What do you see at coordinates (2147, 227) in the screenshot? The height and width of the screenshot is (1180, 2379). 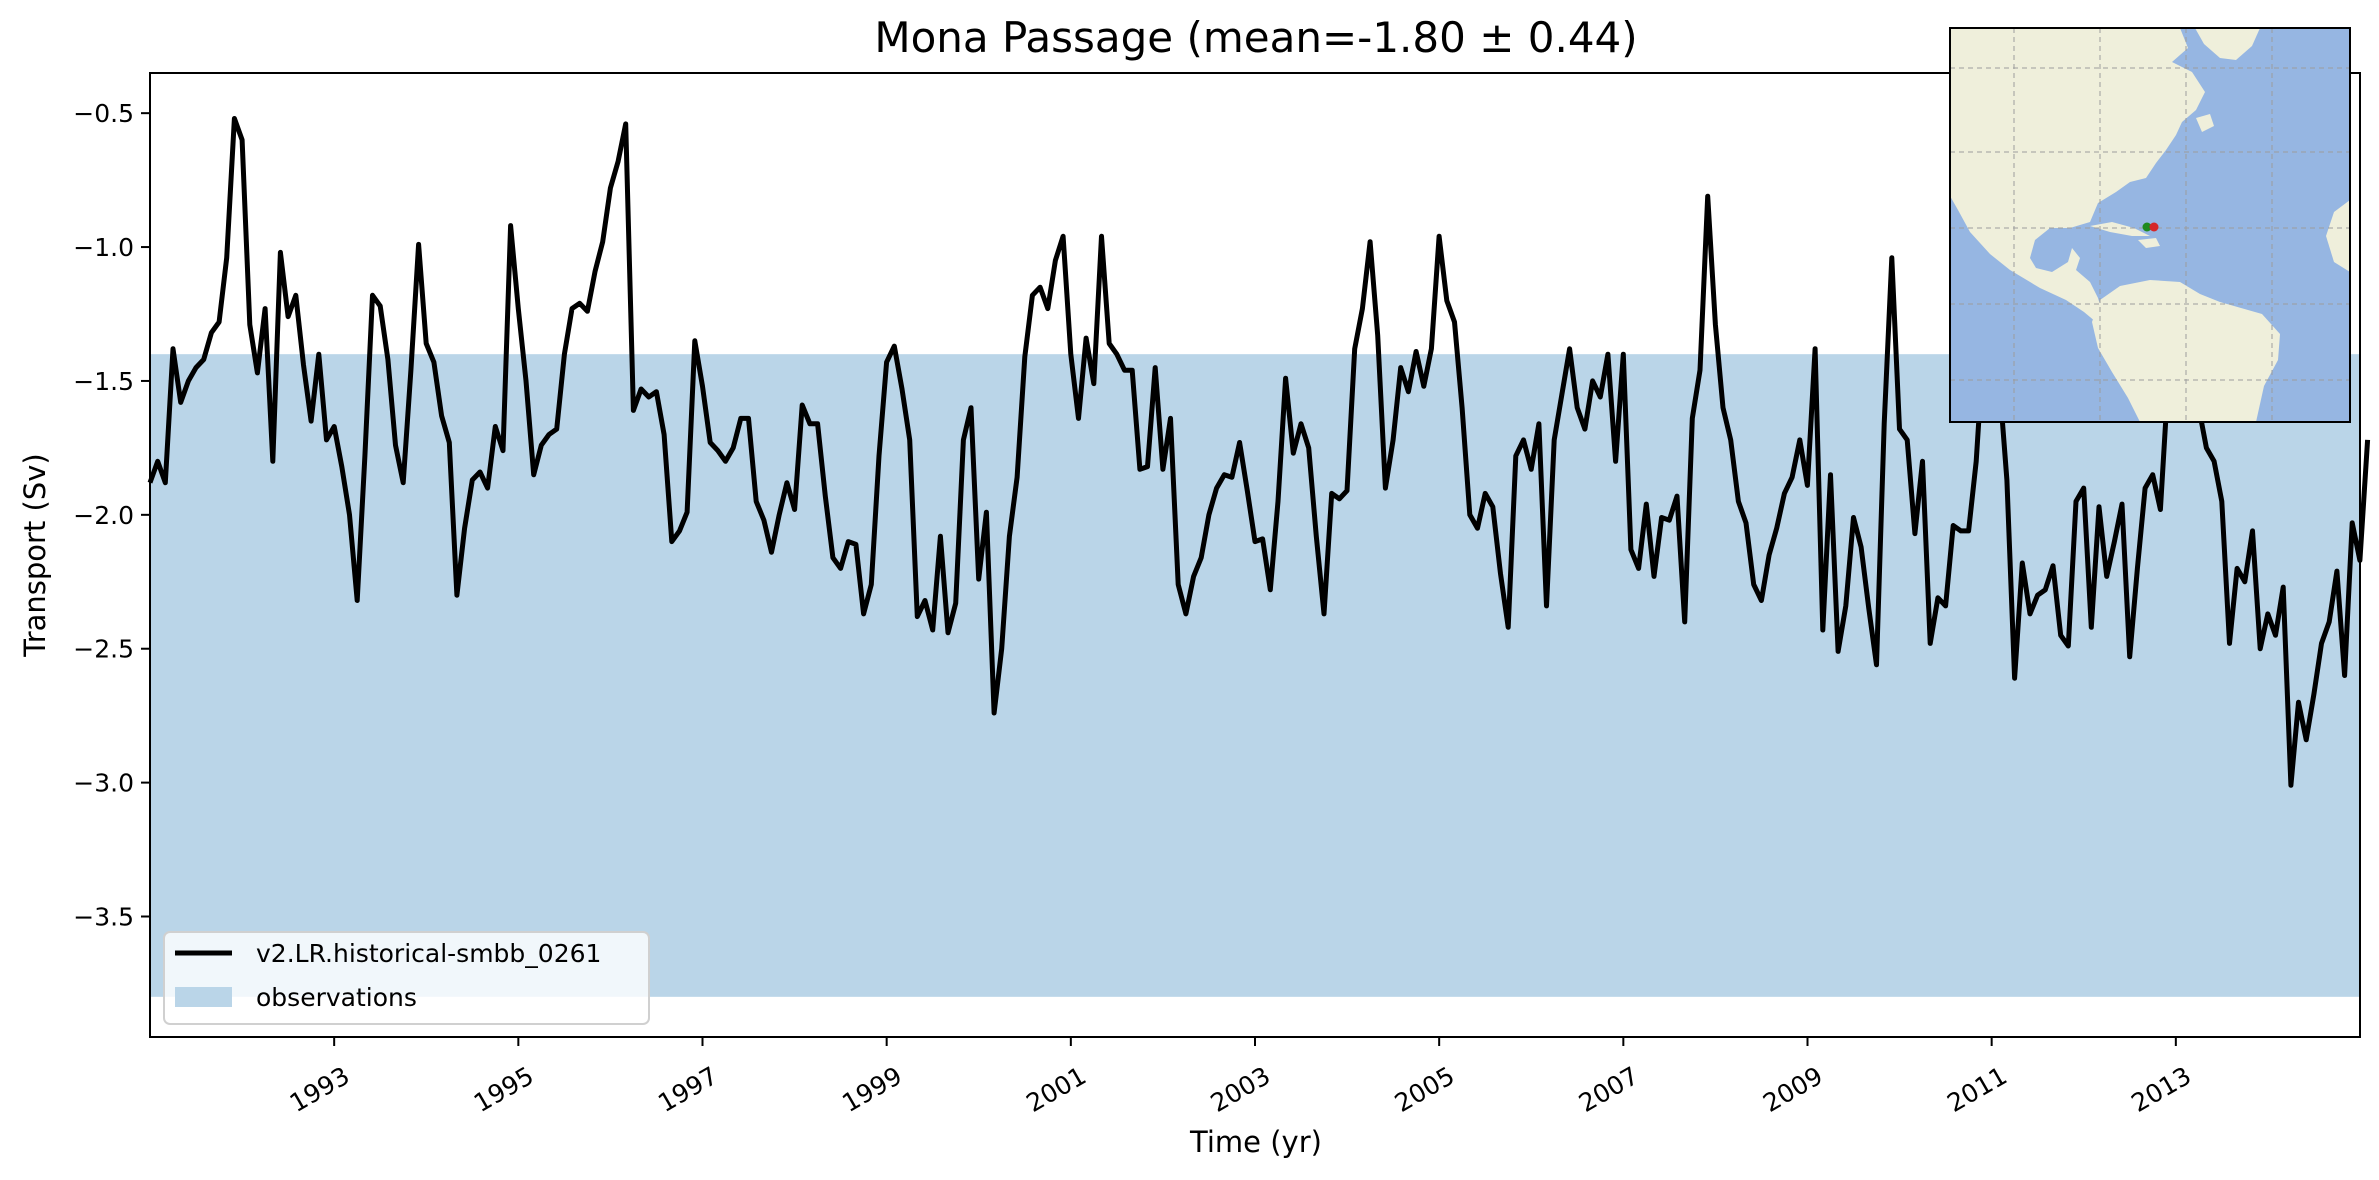 I see `map-marker-green` at bounding box center [2147, 227].